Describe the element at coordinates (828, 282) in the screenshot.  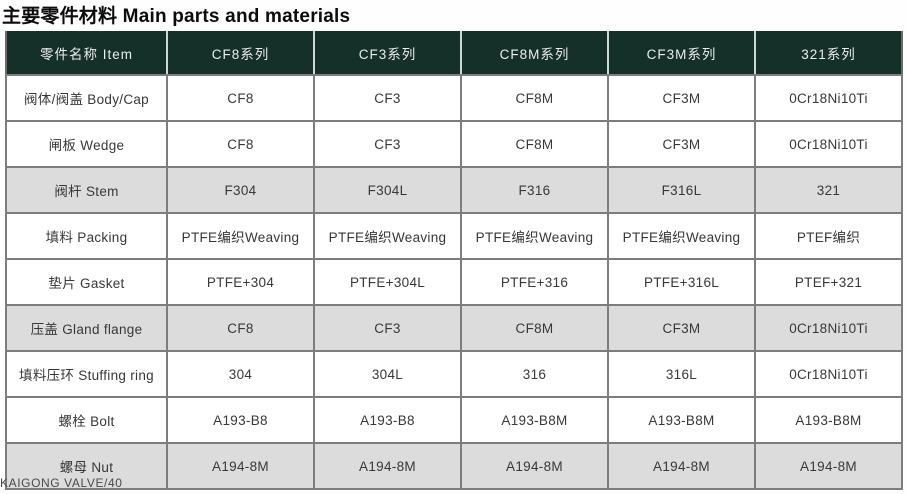
I see `material-value-cell: PTEF+321` at that location.